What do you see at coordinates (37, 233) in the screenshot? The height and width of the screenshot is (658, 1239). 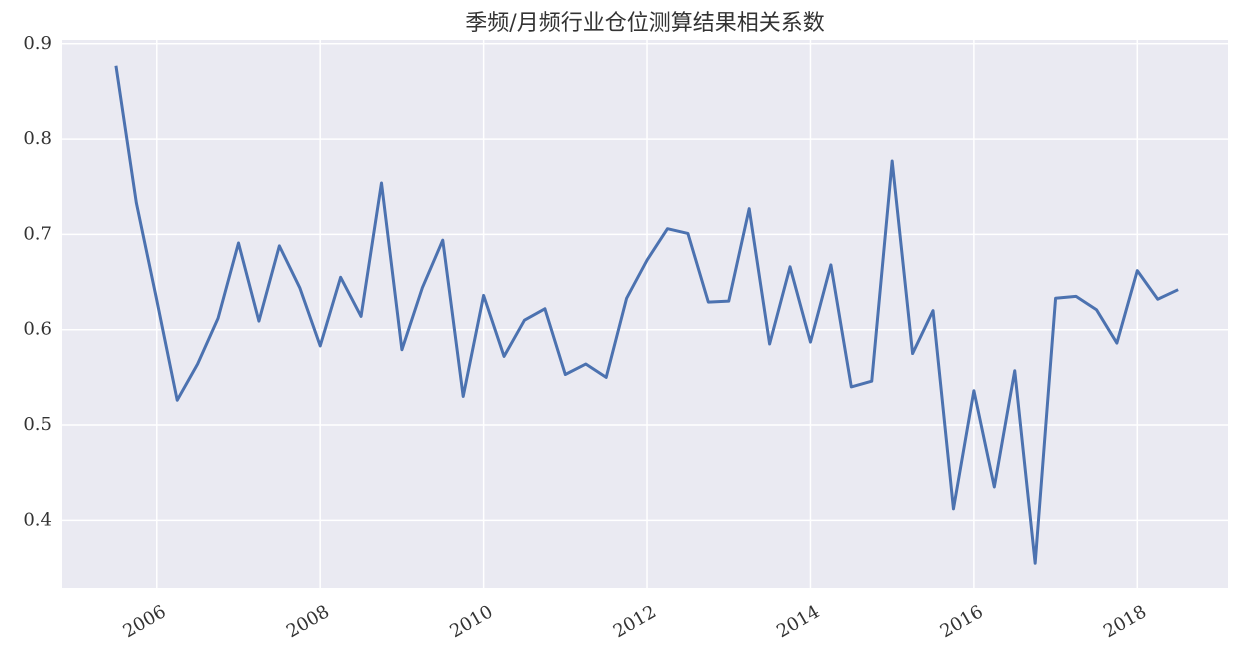 I see `y-tick-label: 0.7` at bounding box center [37, 233].